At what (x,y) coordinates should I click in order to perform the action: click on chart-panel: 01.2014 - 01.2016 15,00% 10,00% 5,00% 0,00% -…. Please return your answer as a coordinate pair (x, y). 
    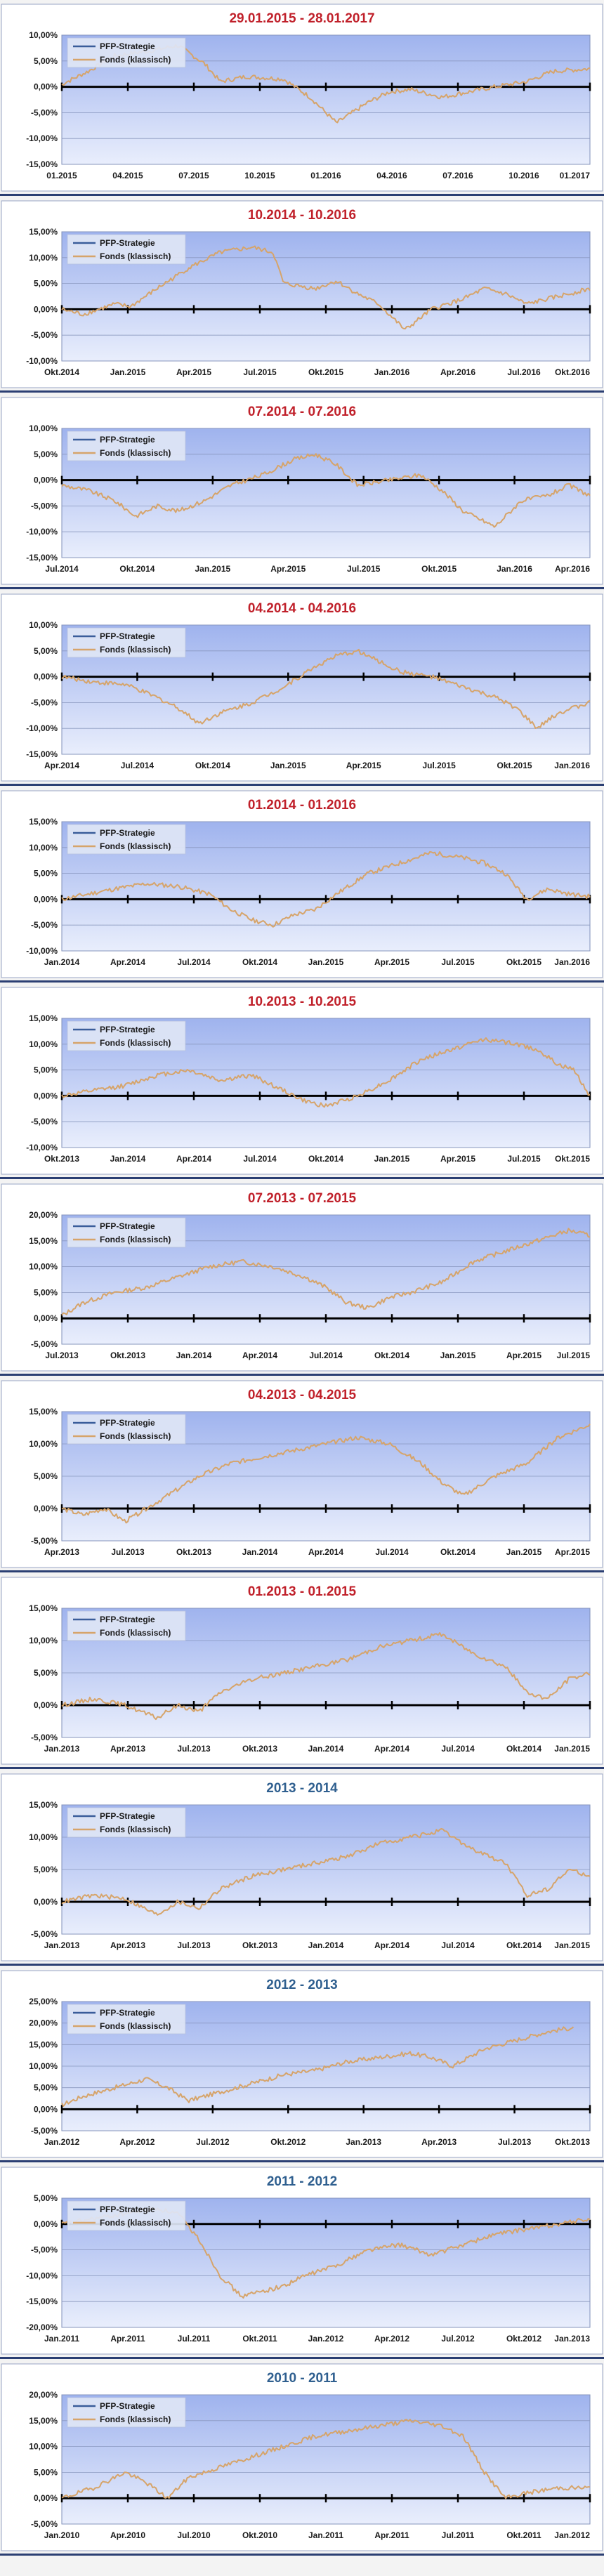
    Looking at the image, I should click on (302, 886).